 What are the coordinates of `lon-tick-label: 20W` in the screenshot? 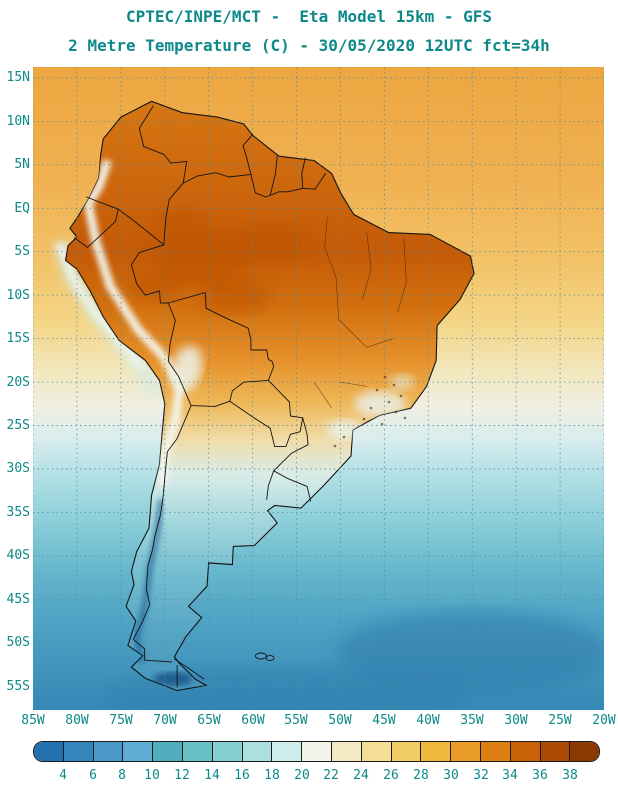 It's located at (604, 720).